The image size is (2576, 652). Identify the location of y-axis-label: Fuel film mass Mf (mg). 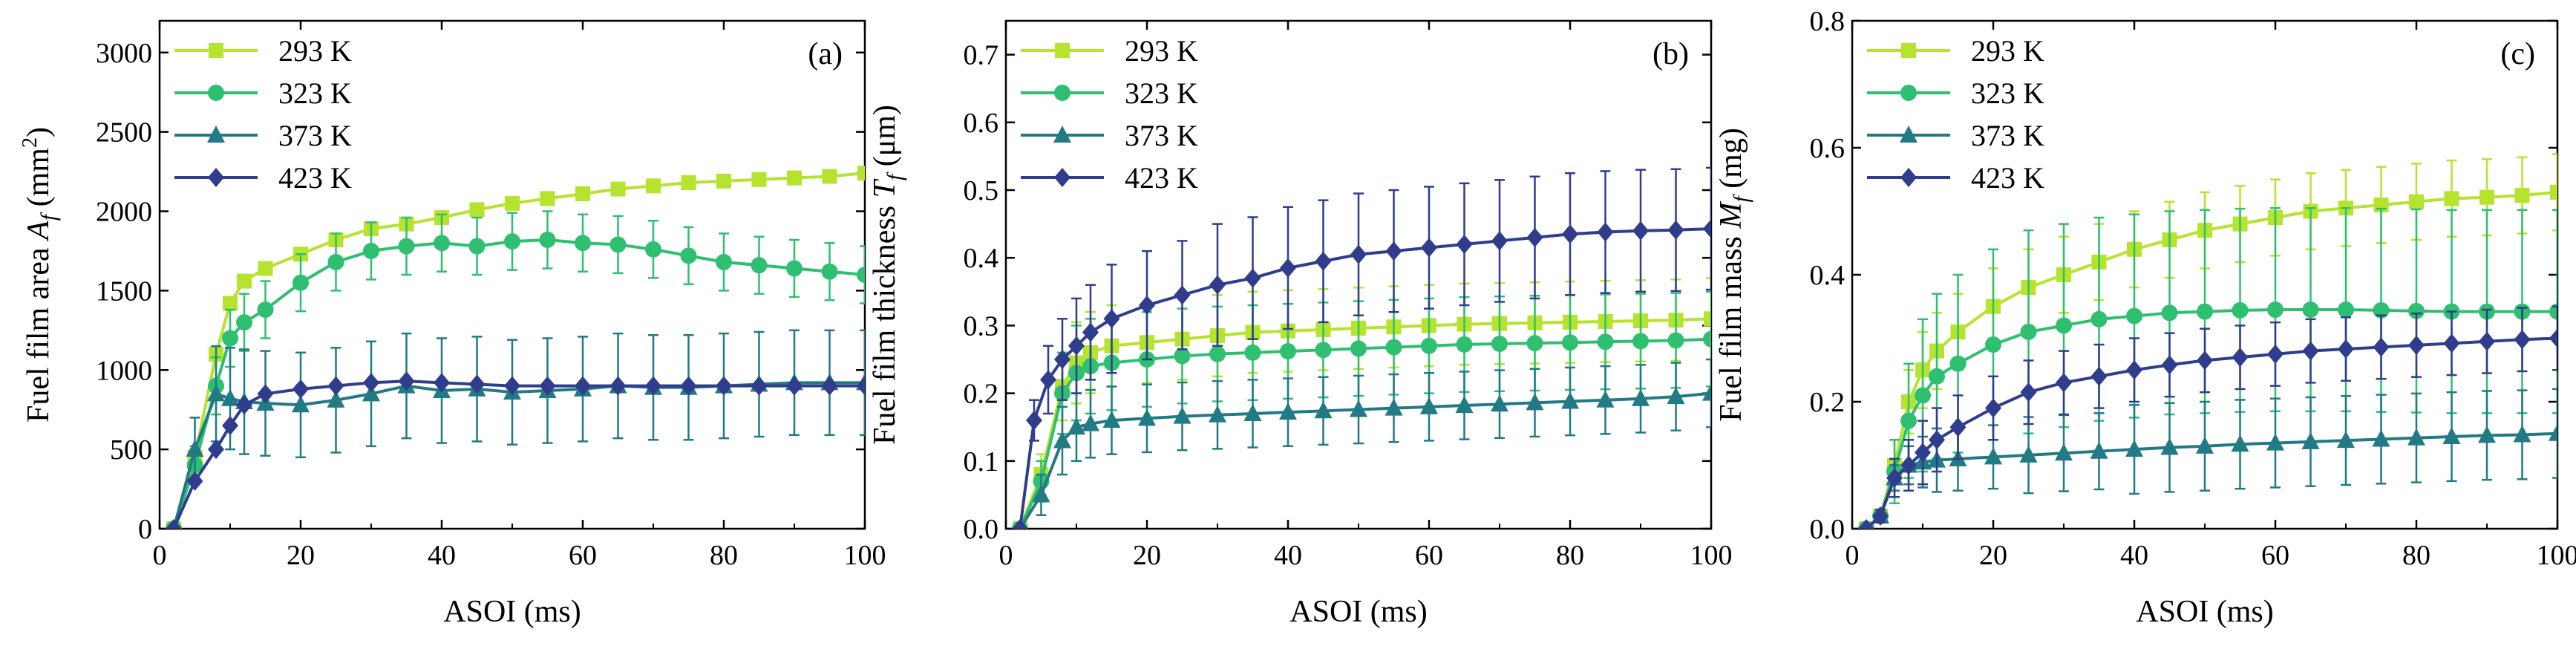
(1733, 275).